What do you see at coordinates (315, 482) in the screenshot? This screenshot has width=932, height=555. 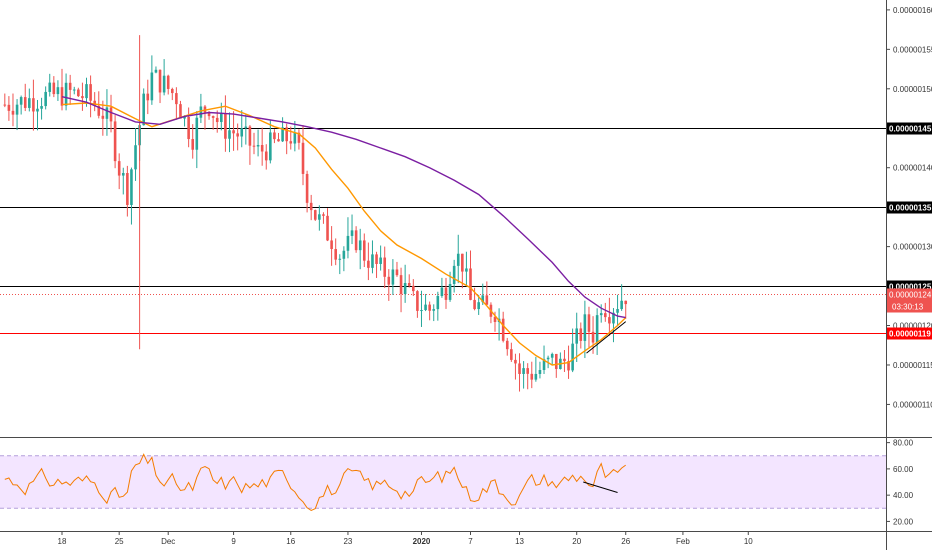 I see `rsi-line` at bounding box center [315, 482].